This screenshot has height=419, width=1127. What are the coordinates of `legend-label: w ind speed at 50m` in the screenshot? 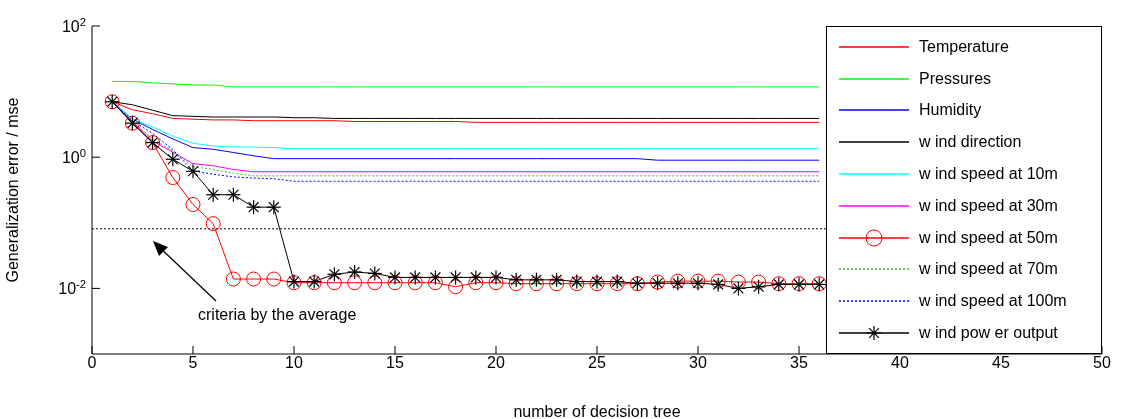 It's located at (988, 237).